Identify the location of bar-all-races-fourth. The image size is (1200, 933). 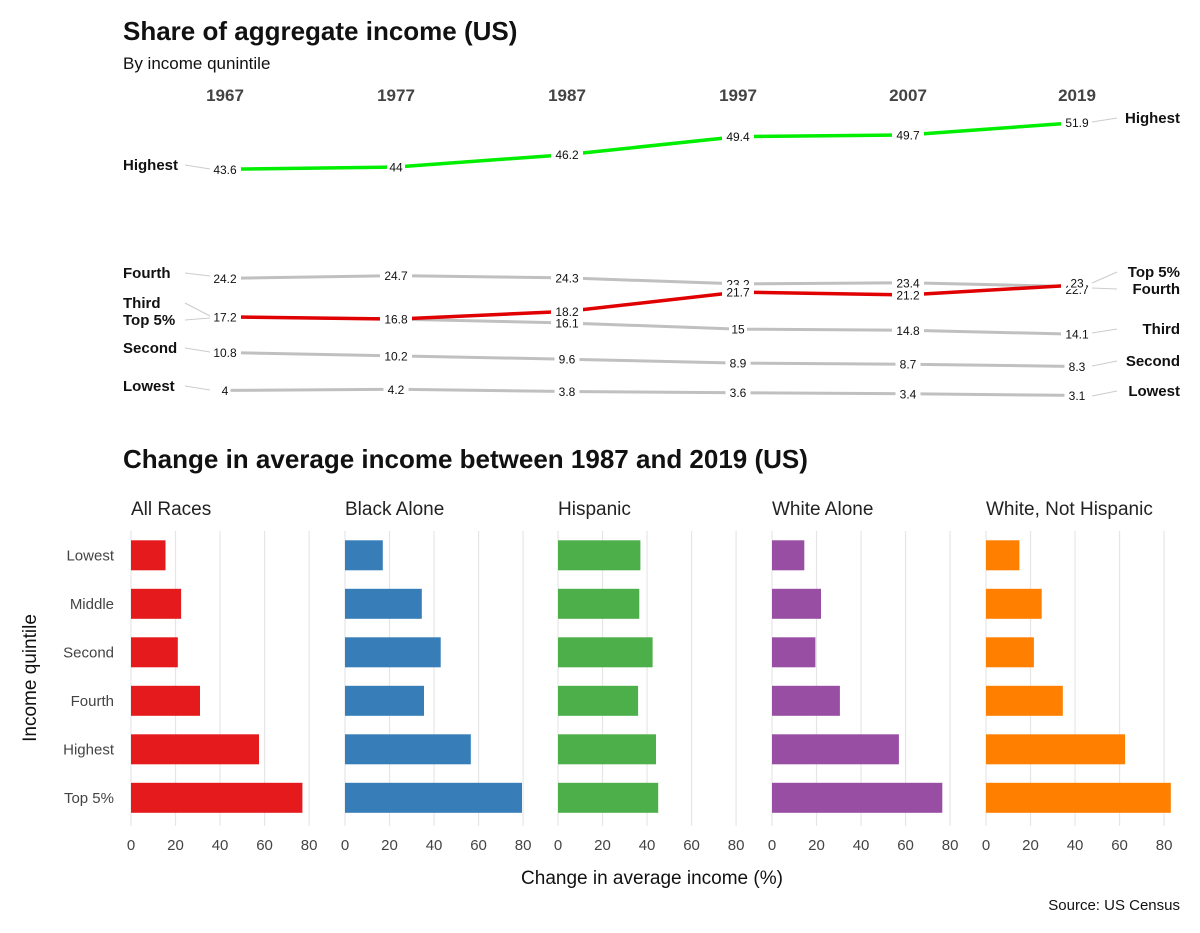
(165, 700).